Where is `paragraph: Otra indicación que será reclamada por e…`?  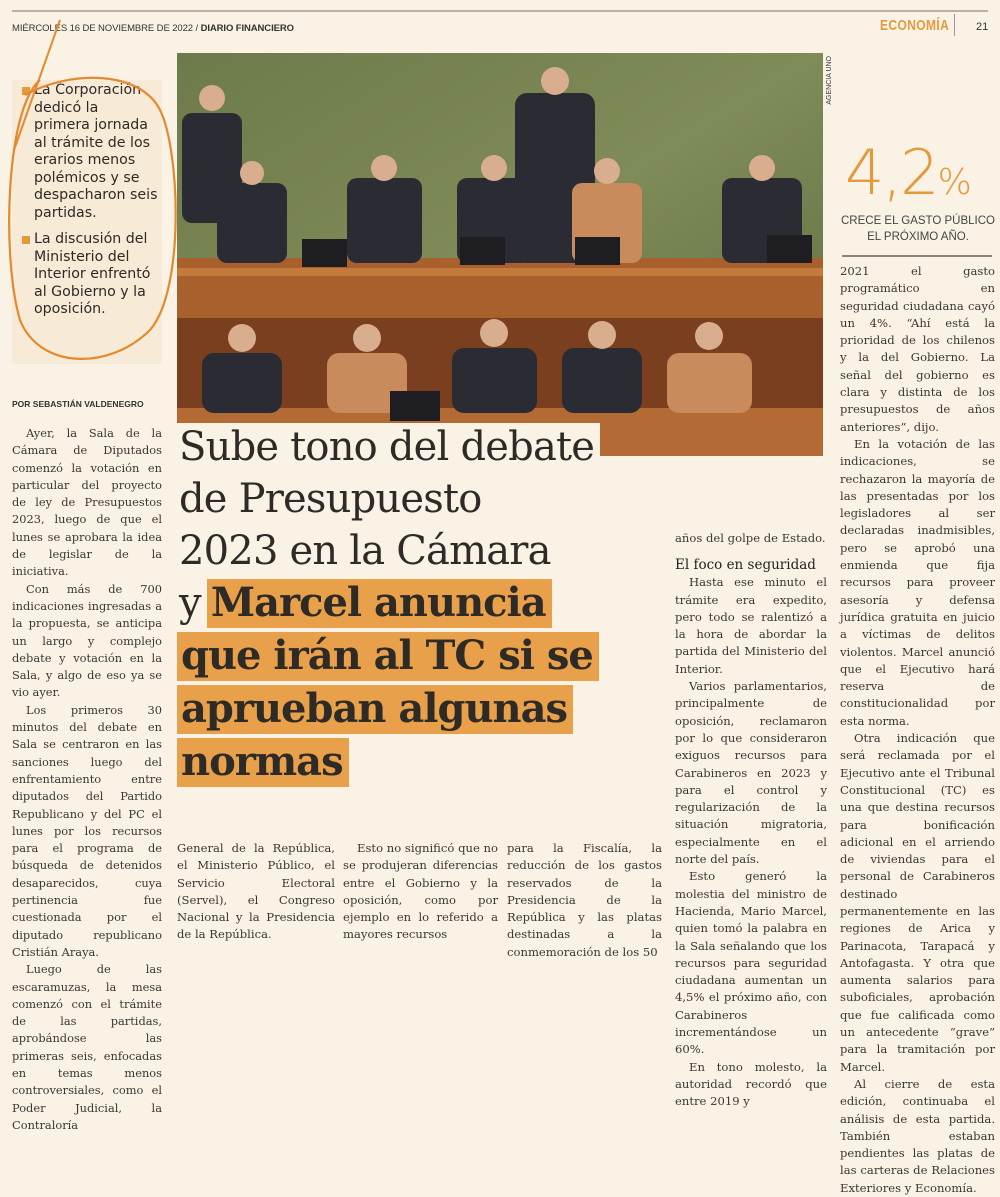
paragraph: Otra indicación que será reclamada por e… is located at coordinates (917, 902).